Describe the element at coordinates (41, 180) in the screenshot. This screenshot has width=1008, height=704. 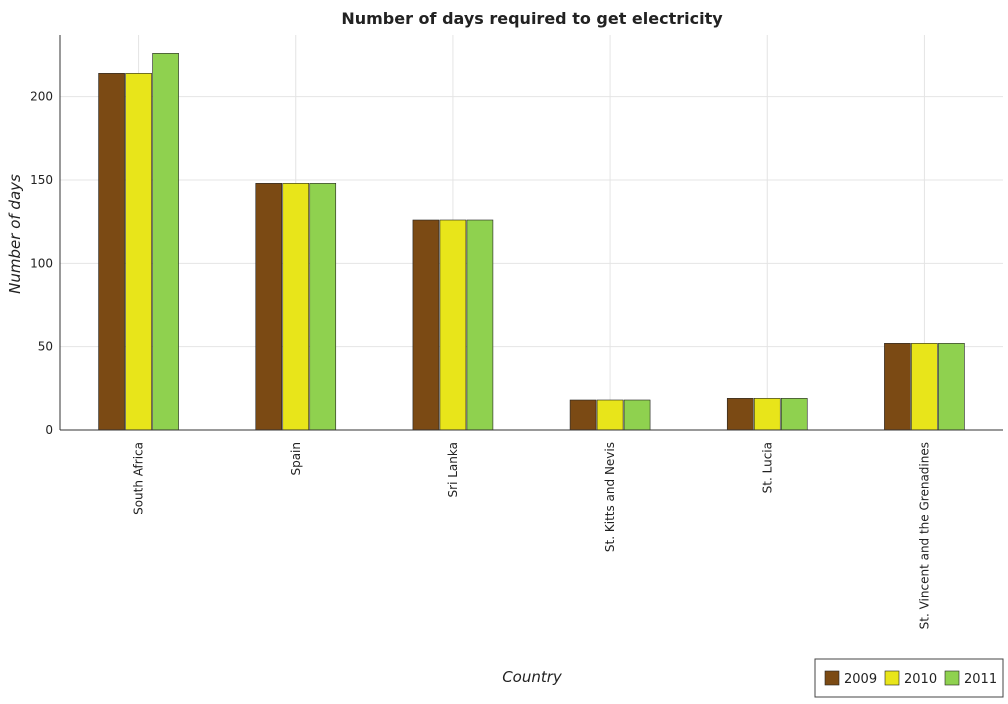
I see `y-tick-label: 150` at that location.